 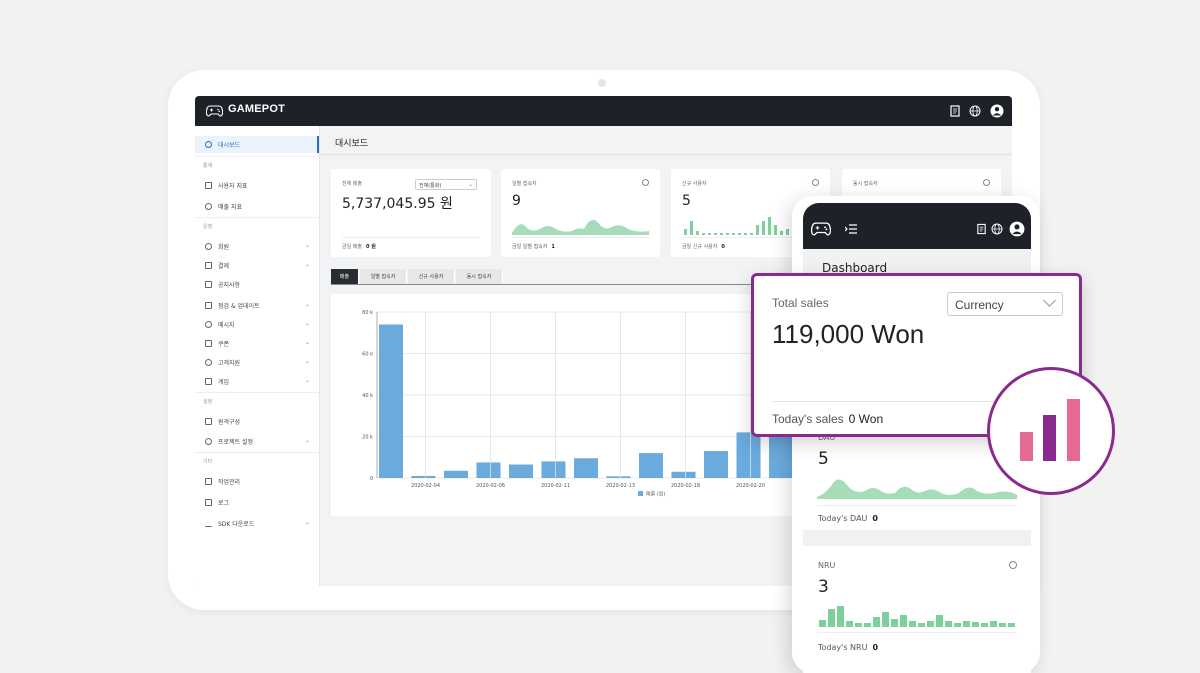 I want to click on sidebar-item-dashboard: 대시보드, so click(x=257, y=144).